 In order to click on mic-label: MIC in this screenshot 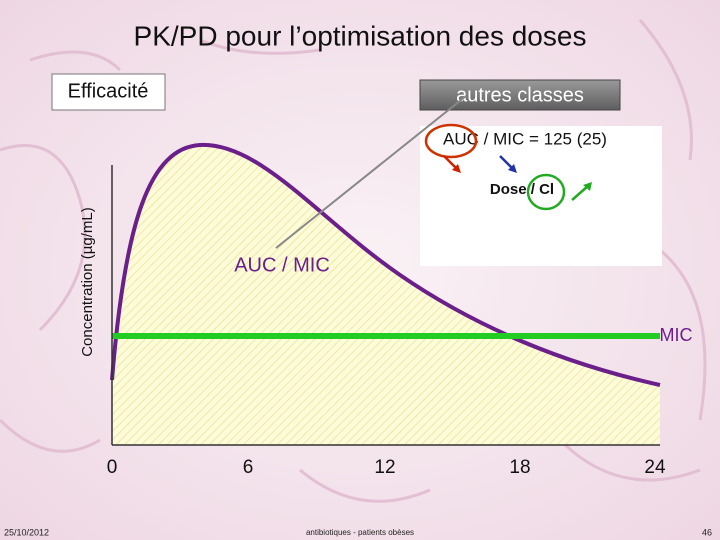, I will do `click(676, 335)`.